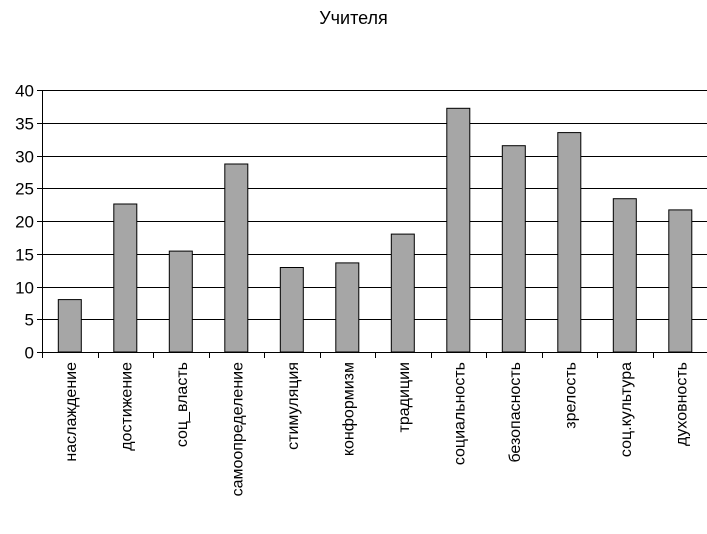  What do you see at coordinates (513, 249) in the screenshot?
I see `bar-безопасность` at bounding box center [513, 249].